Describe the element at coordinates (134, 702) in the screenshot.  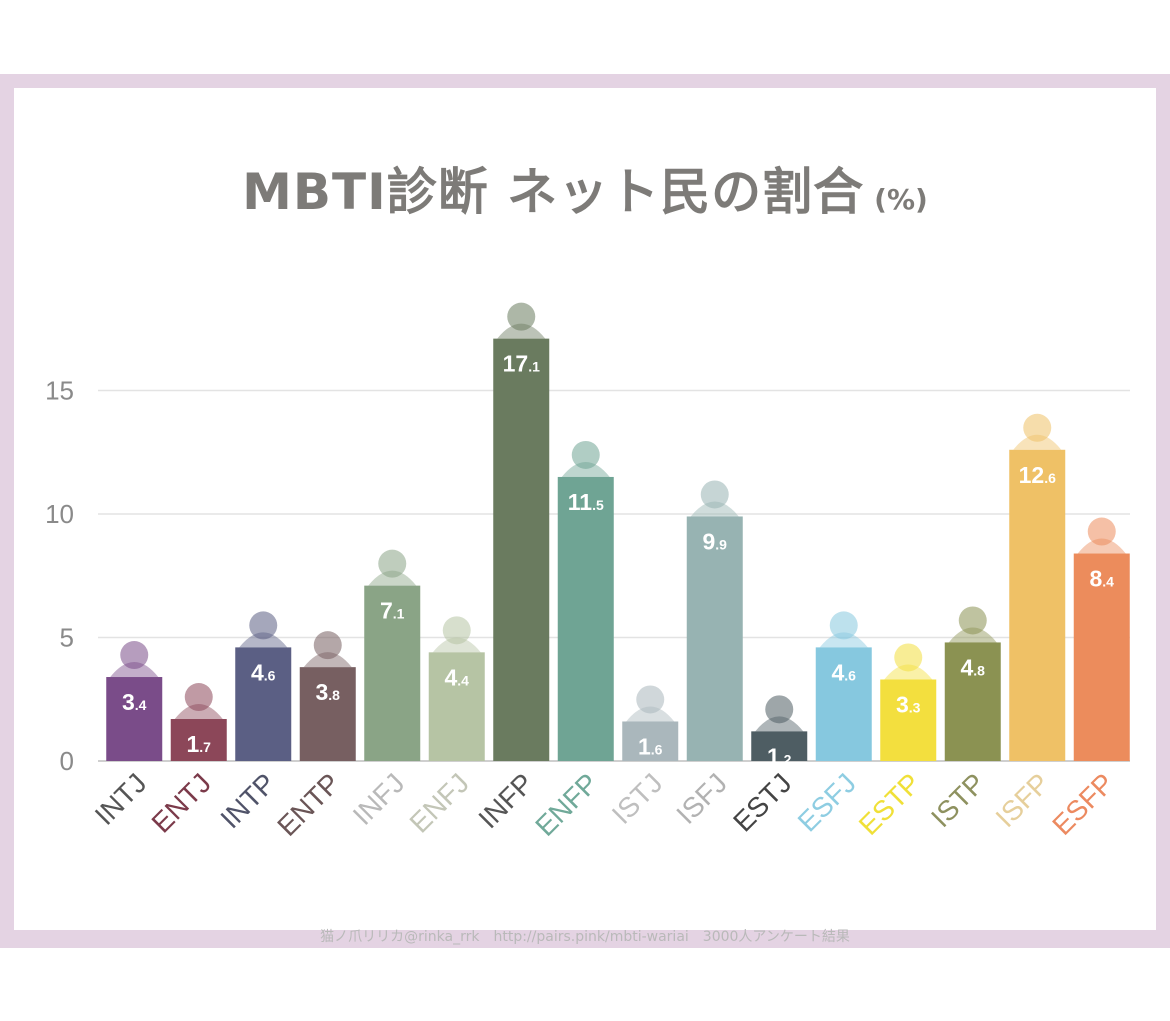
I see `value-label: 3.4` at that location.